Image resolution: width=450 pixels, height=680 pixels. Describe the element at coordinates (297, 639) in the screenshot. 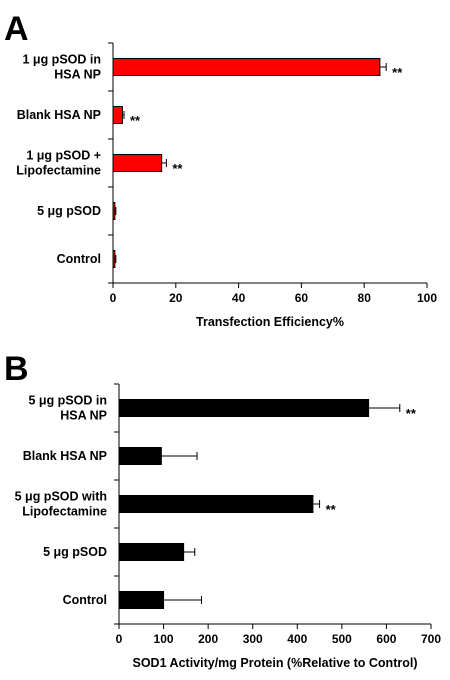

I see `x-tick-label: 400` at that location.